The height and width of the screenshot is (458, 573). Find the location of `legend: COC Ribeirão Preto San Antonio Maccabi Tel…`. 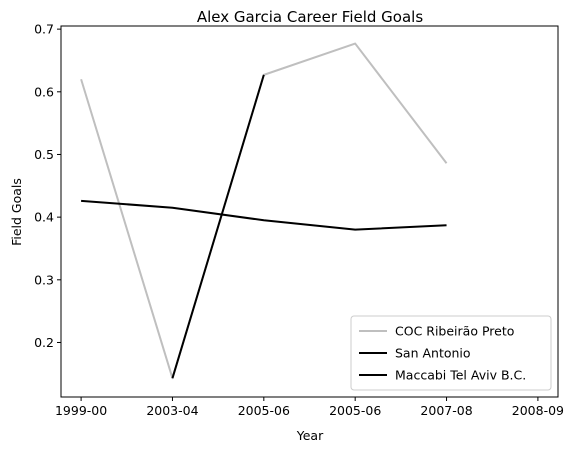

legend: COC Ribeirão Preto San Antonio Maccabi Tel… is located at coordinates (451, 353).